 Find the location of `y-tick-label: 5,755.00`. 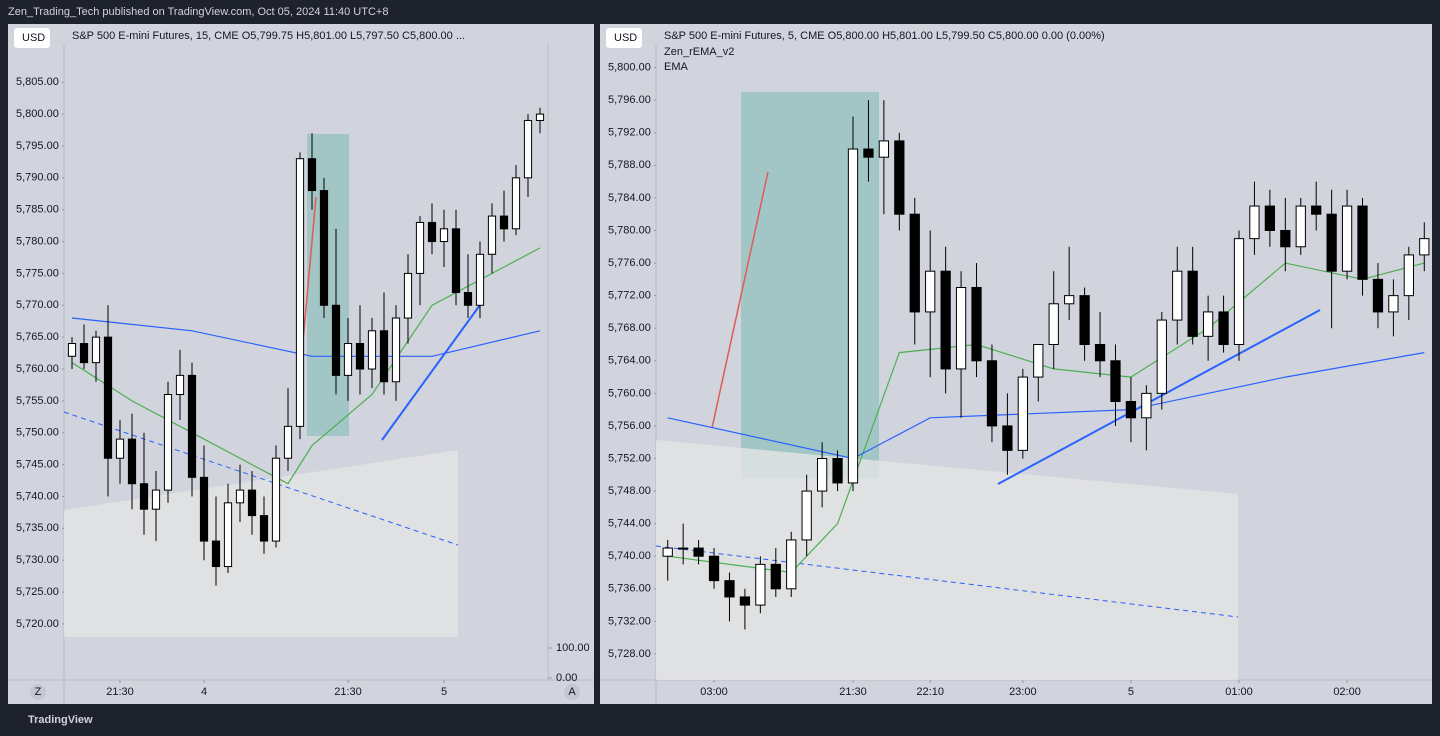

y-tick-label: 5,755.00 is located at coordinates (37, 401).